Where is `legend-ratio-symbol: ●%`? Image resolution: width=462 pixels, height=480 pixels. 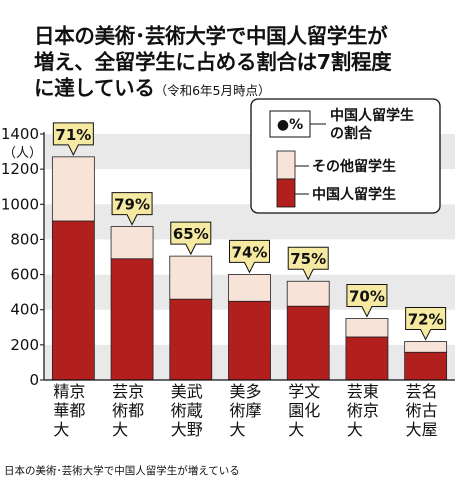 legend-ratio-symbol: ●% is located at coordinates (290, 125).